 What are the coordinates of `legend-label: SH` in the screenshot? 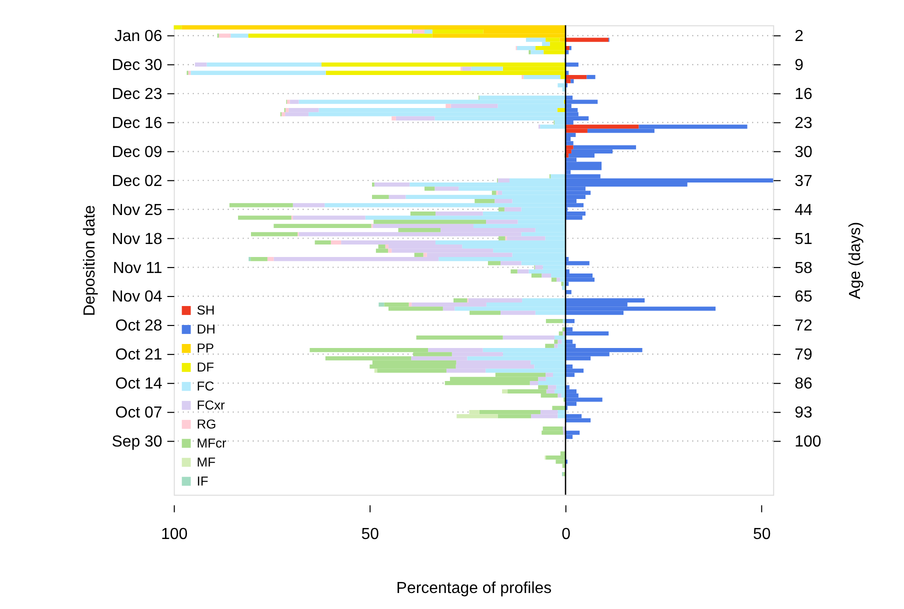 It's located at (205, 310).